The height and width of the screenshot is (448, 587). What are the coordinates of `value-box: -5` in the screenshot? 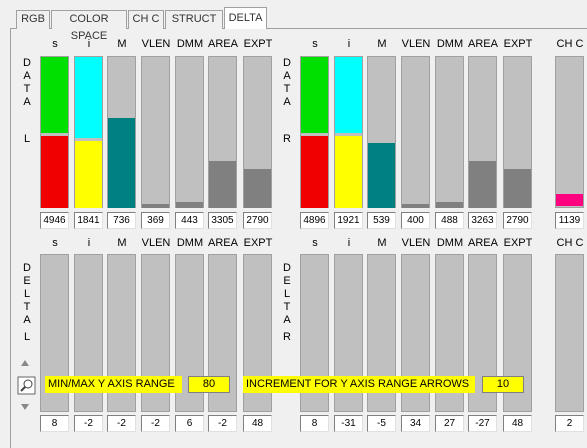 It's located at (381, 423).